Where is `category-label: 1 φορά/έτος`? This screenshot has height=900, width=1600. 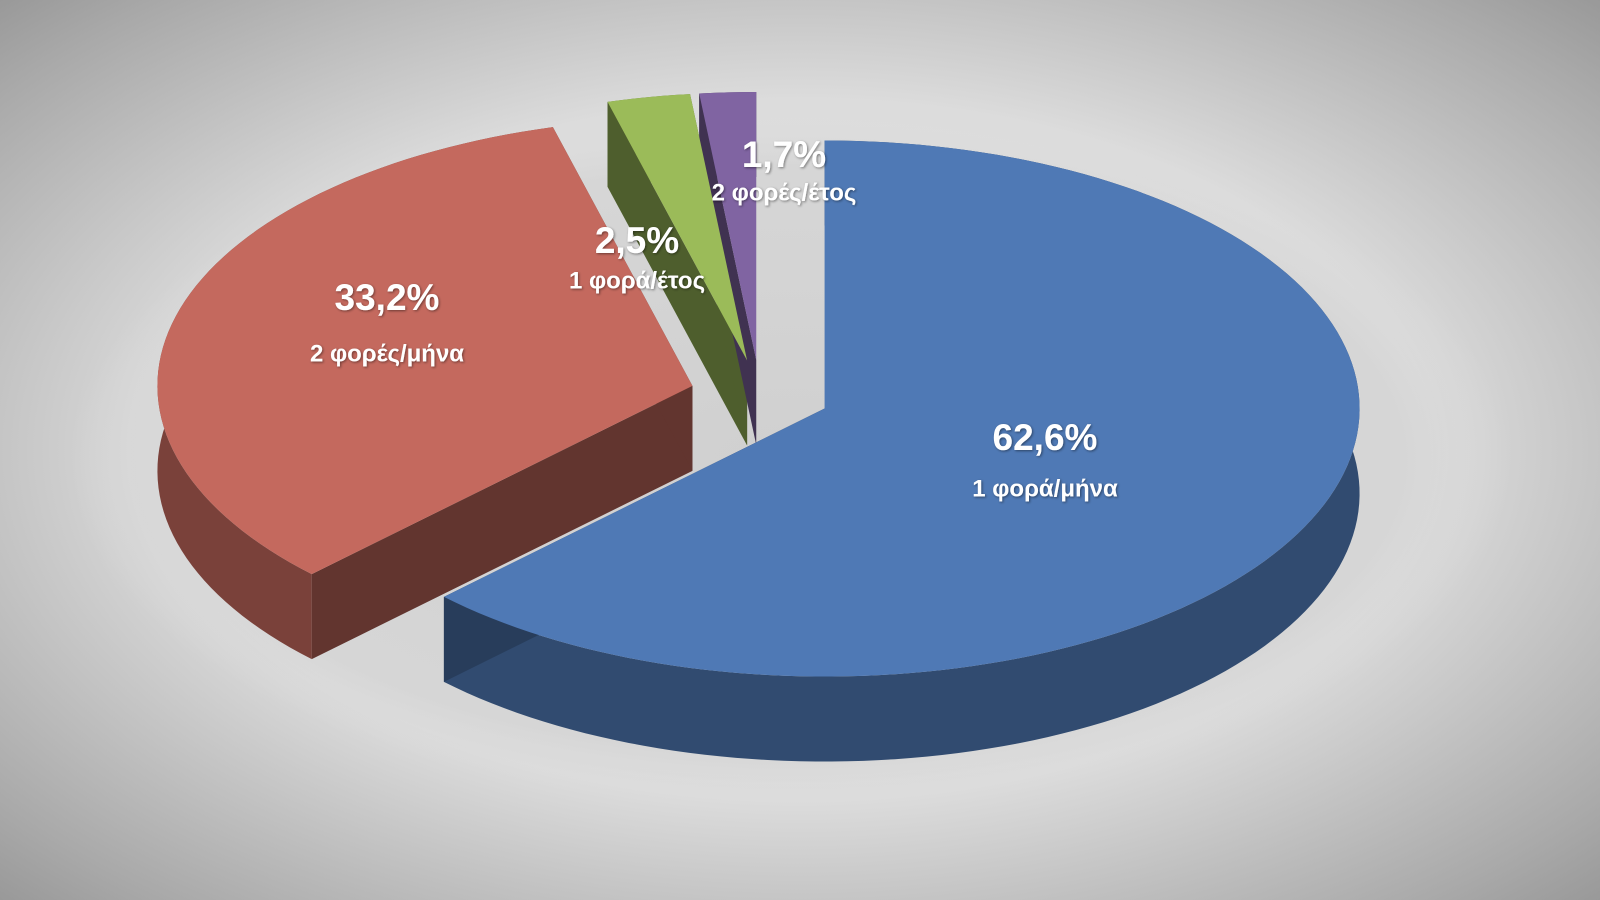
category-label: 1 φορά/έτος is located at coordinates (637, 280).